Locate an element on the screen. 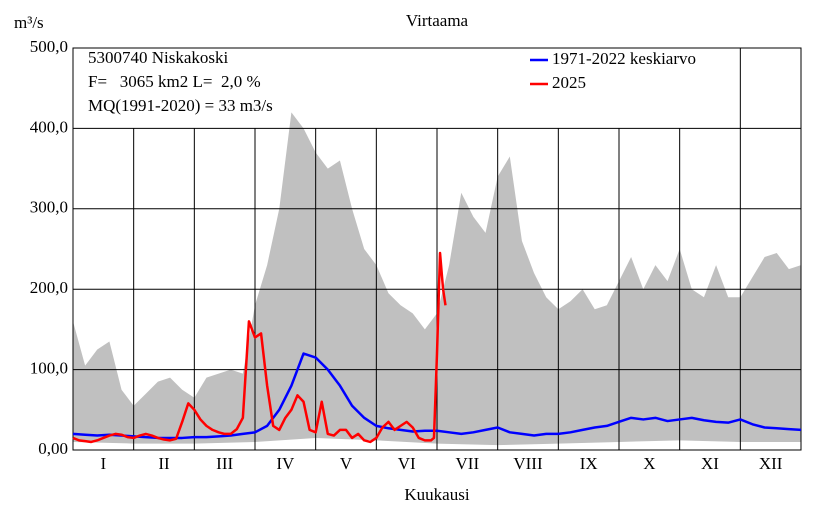 This screenshot has width=840, height=520. x-tick-label: XII is located at coordinates (771, 463).